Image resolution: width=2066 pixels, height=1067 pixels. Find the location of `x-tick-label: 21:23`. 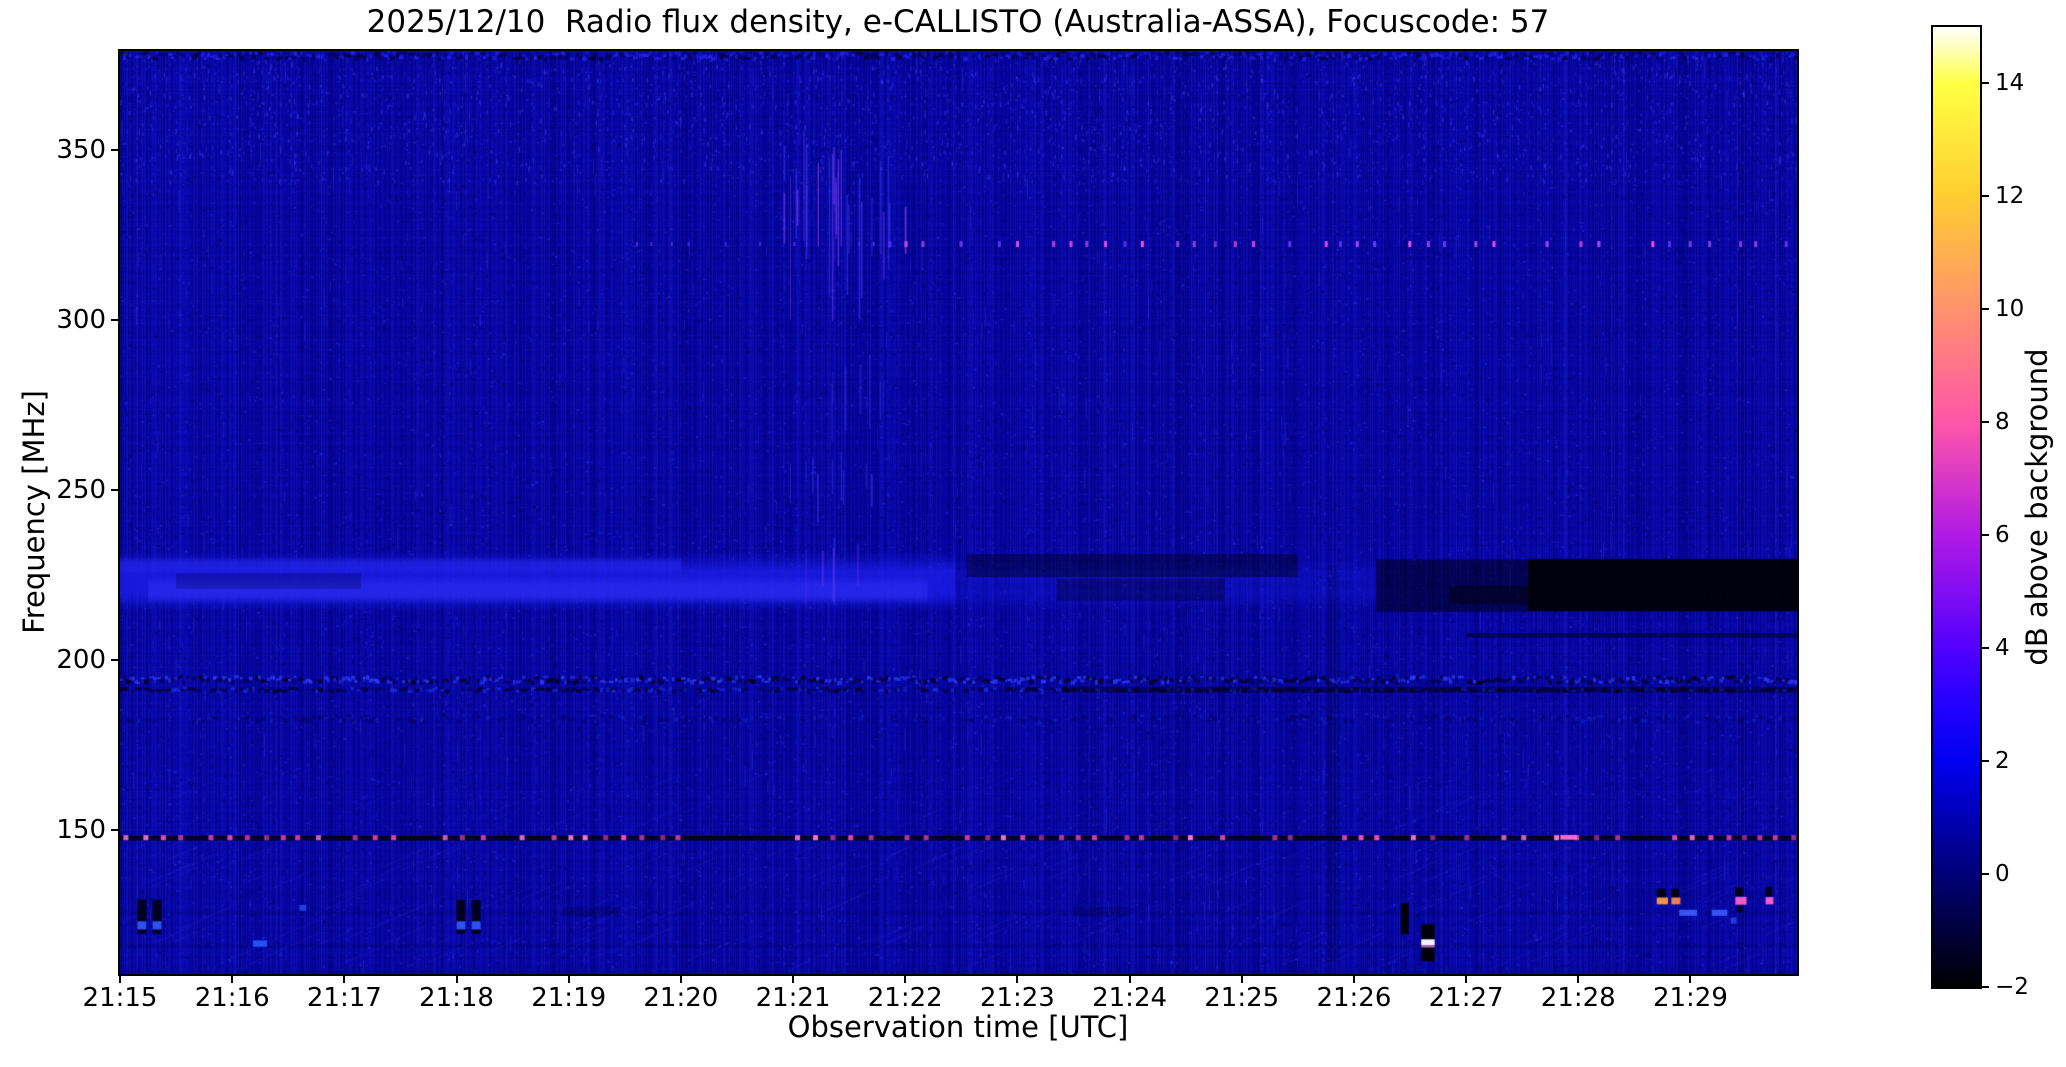

x-tick-label: 21:23 is located at coordinates (1017, 998).